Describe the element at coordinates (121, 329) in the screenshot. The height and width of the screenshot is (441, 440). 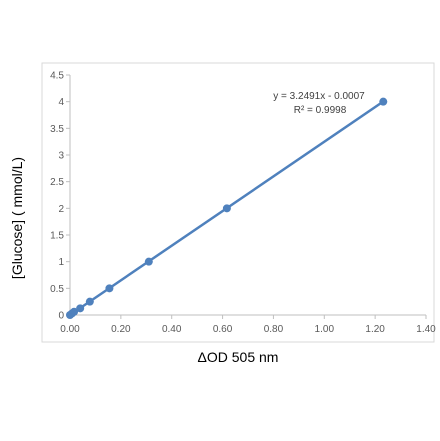
I see `x-tick-label: 0.20` at that location.